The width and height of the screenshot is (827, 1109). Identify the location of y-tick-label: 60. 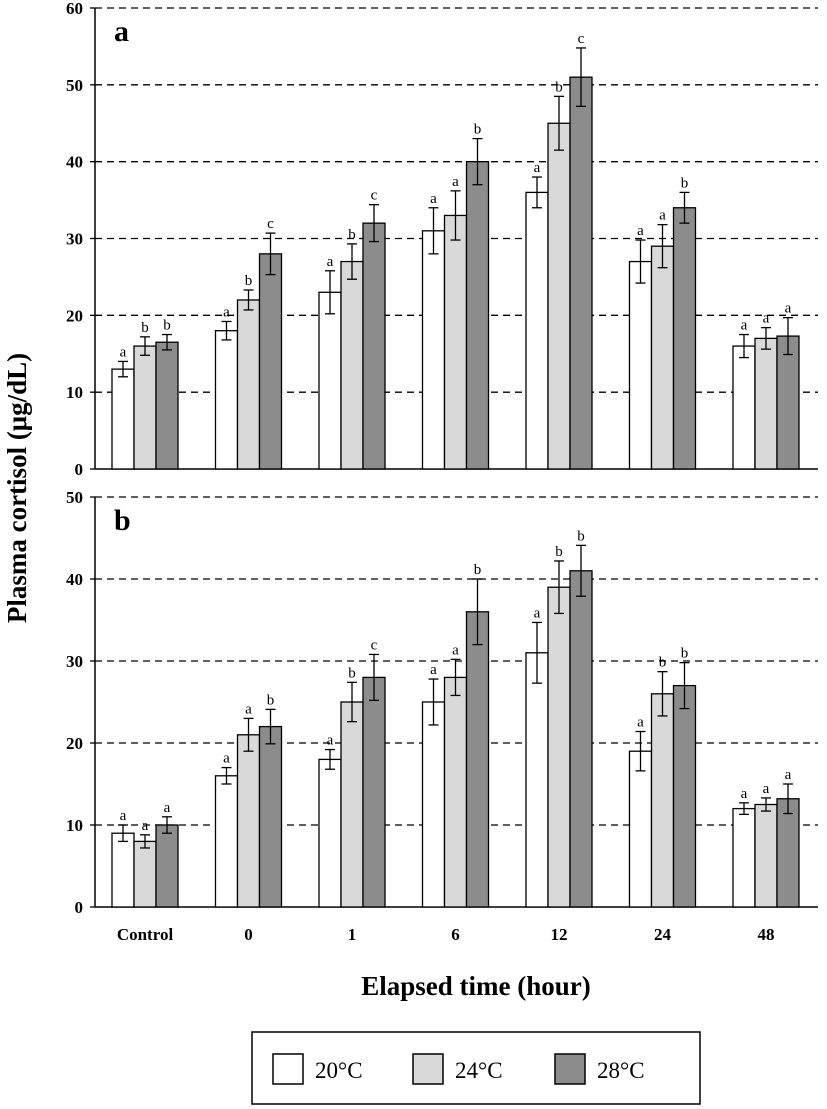
(74, 9).